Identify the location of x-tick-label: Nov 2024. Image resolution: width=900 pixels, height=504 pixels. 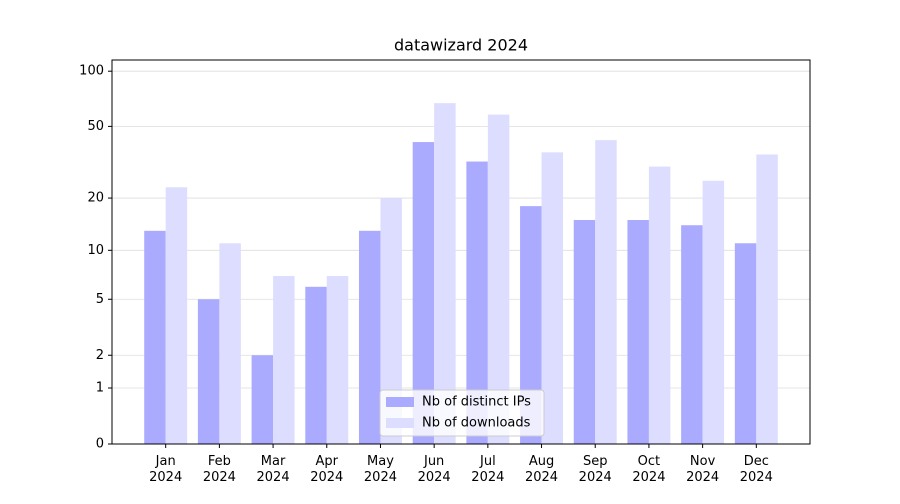
(702, 469).